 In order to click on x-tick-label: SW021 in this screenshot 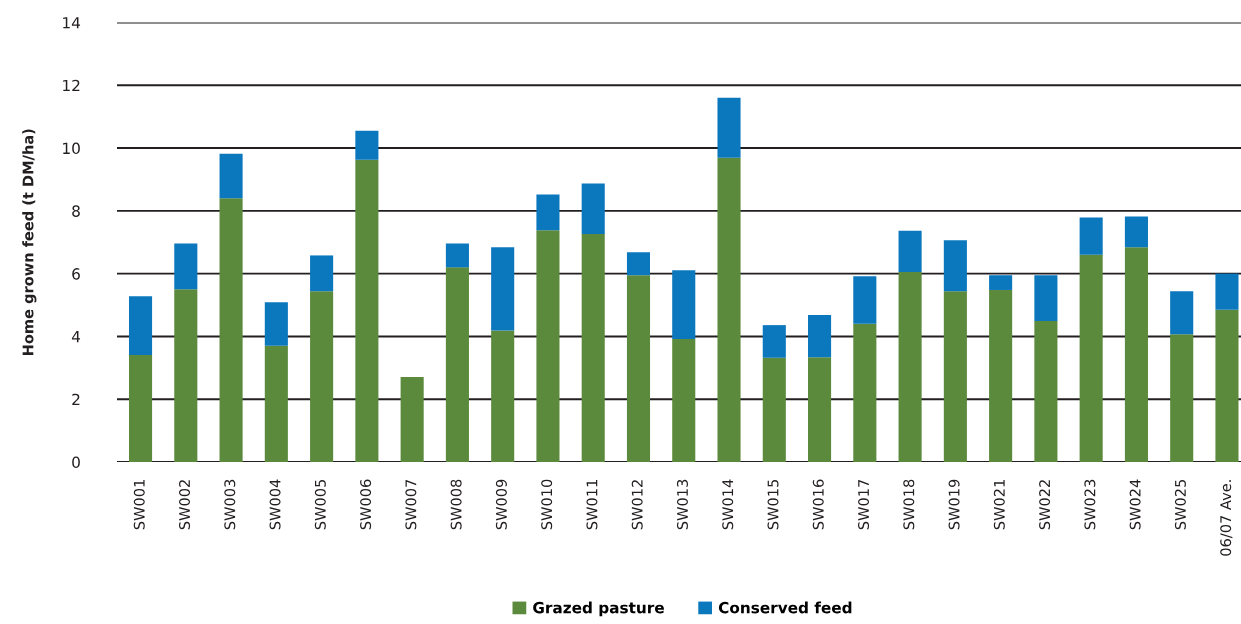, I will do `click(999, 505)`.